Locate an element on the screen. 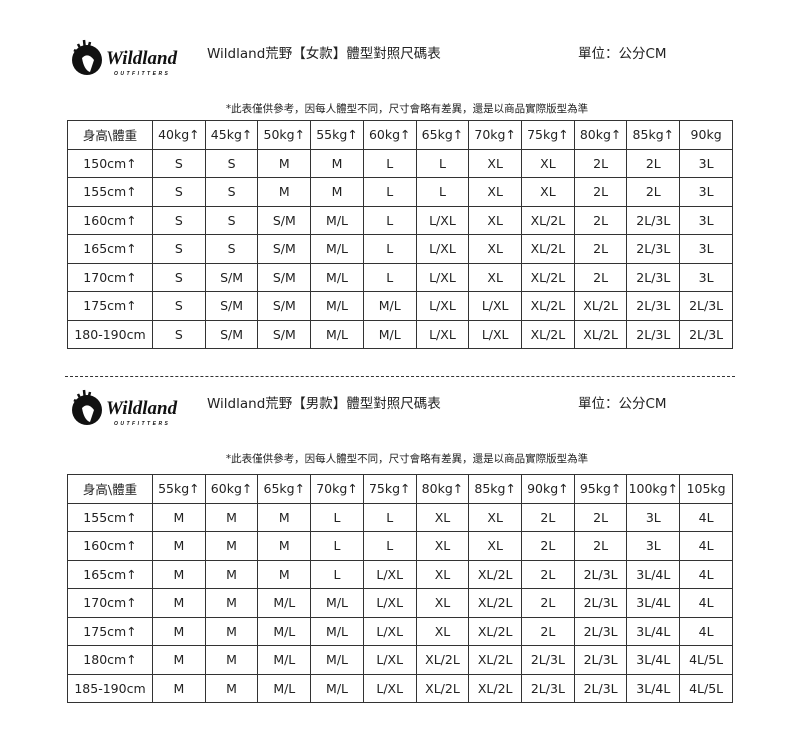 The width and height of the screenshot is (800, 746). table-row: 155cm↑ S S M M L L XL XL 2L 2L 3L is located at coordinates (400, 192).